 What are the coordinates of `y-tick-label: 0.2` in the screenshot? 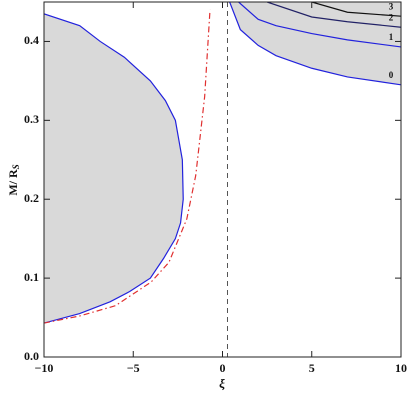 It's located at (31, 198).